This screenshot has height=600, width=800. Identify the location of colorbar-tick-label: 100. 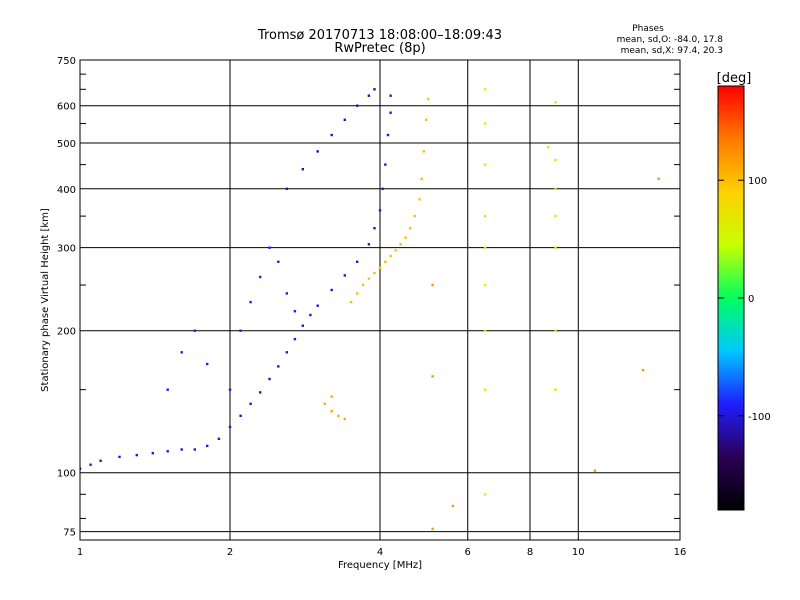
(757, 181).